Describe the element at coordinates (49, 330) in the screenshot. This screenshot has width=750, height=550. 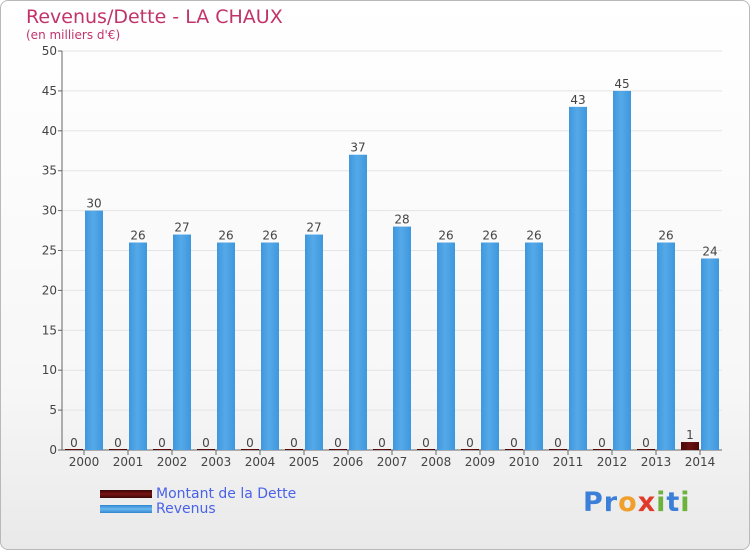
I see `y-tick-label: 15` at that location.